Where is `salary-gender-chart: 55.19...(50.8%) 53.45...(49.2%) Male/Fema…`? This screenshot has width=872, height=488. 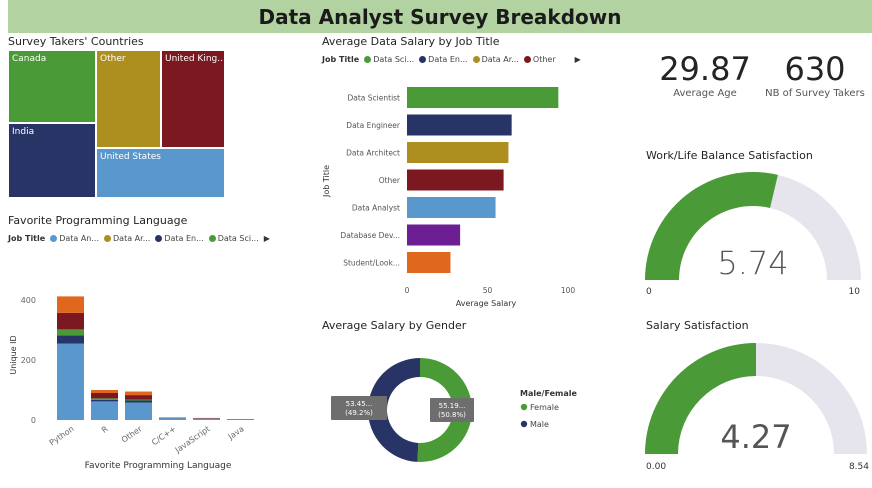
salary-gender-chart: 55.19...(50.8%) 53.45...(49.2%) Male/Fema… is located at coordinates (454, 410).